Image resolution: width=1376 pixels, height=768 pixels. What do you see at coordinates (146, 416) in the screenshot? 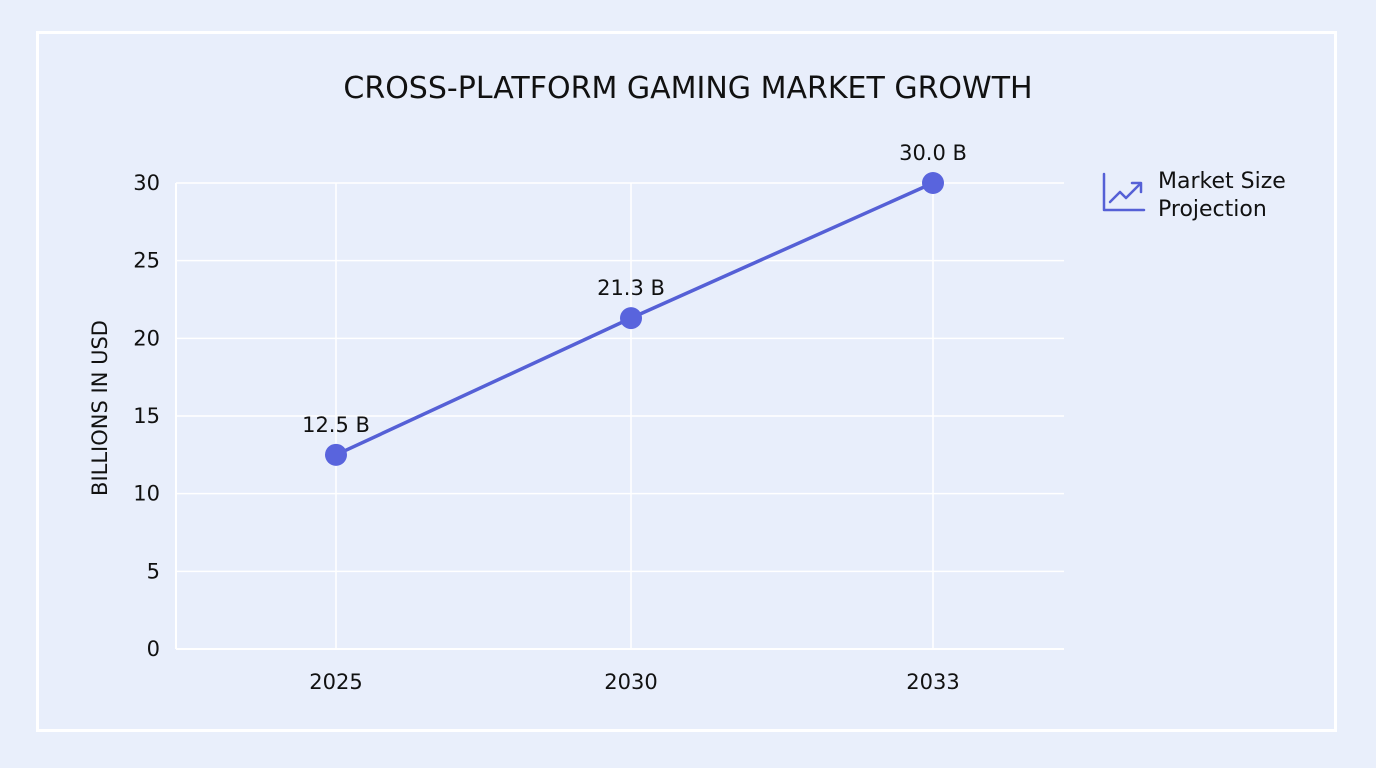
I see `y-tick-label: 15` at bounding box center [146, 416].